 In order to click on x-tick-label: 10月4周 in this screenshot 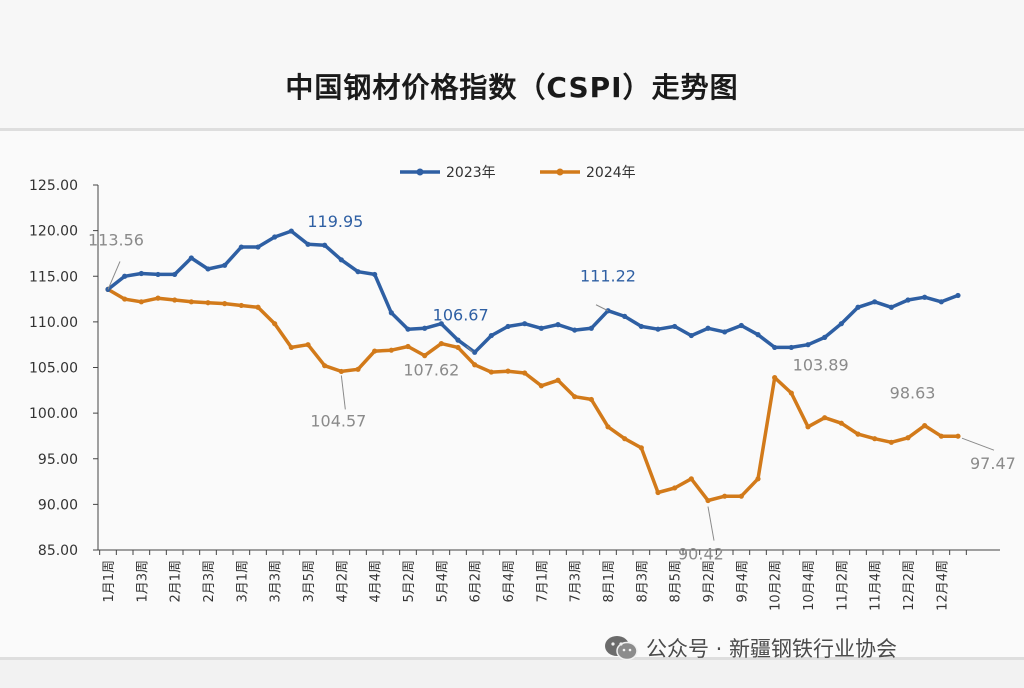, I will do `click(809, 585)`.